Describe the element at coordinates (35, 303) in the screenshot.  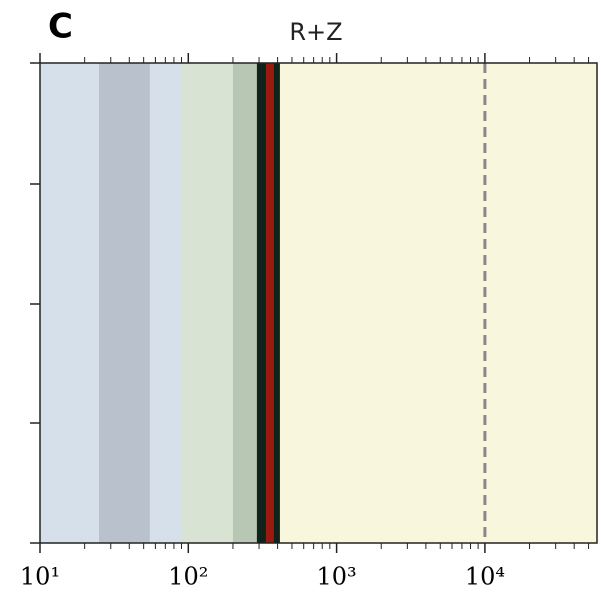
I see `y-ticks` at that location.